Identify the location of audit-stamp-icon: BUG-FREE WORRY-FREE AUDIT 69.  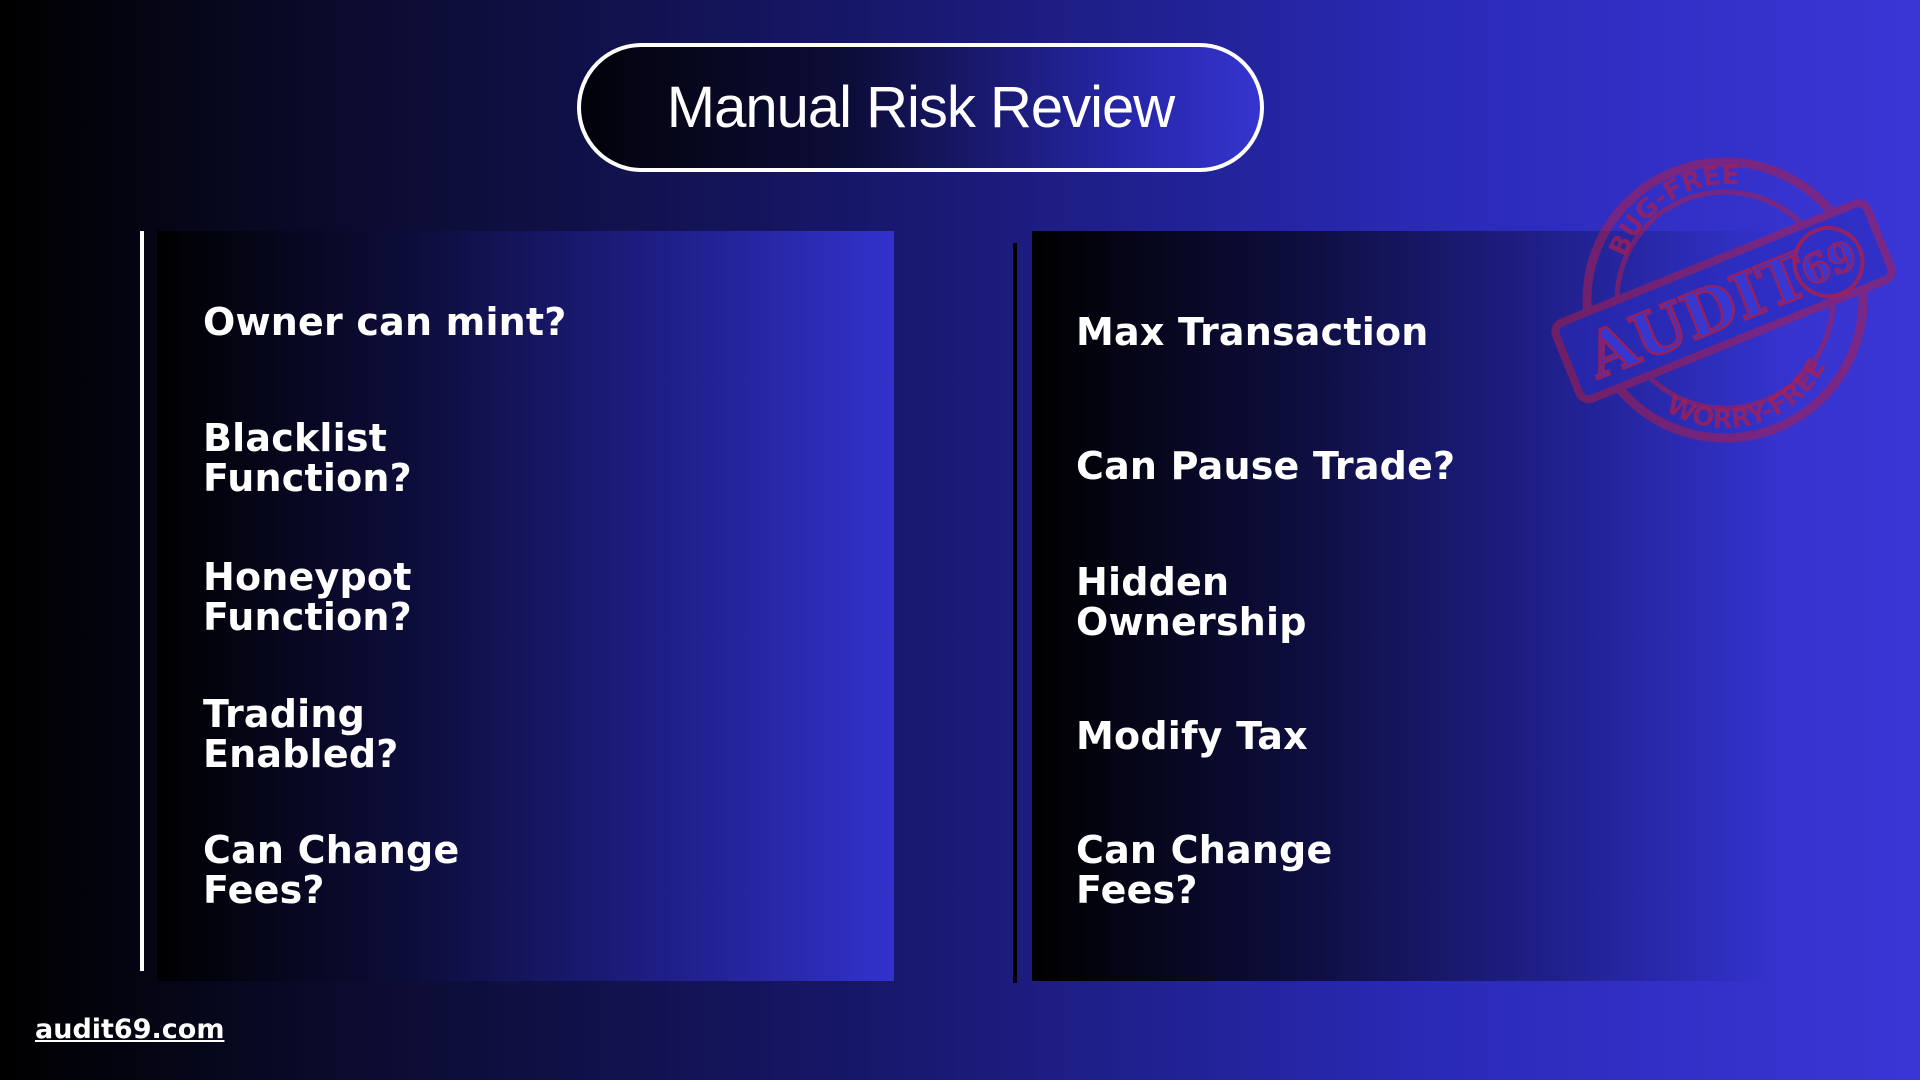
(1723, 300).